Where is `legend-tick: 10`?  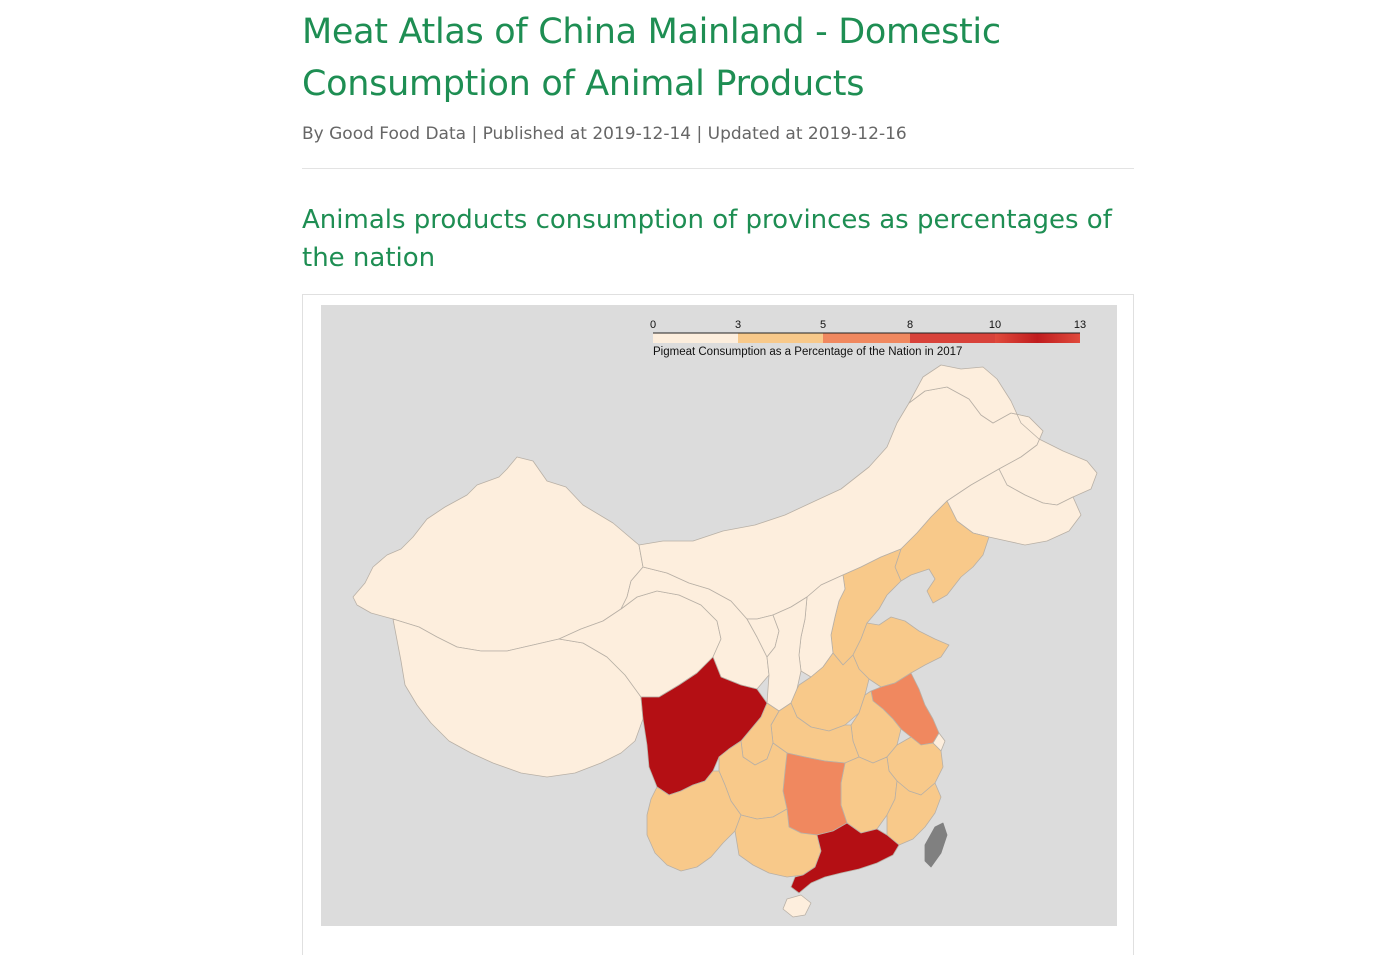 legend-tick: 10 is located at coordinates (995, 325).